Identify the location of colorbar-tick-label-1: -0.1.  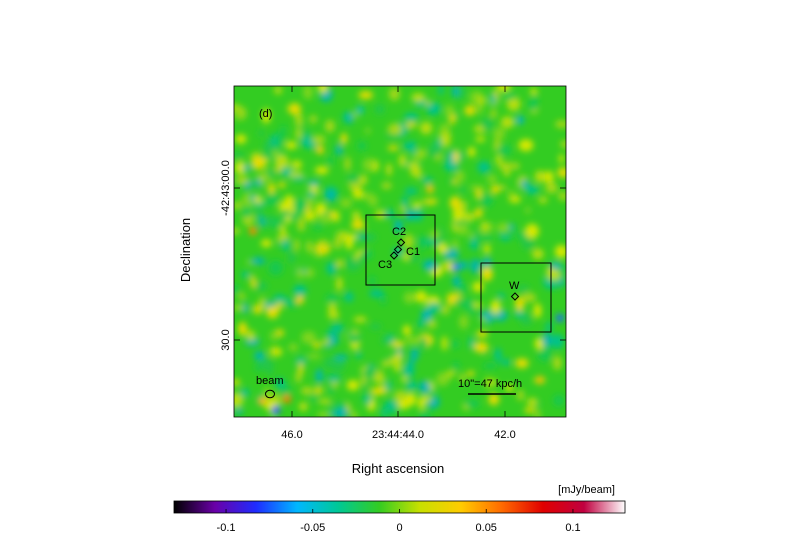
(226, 527).